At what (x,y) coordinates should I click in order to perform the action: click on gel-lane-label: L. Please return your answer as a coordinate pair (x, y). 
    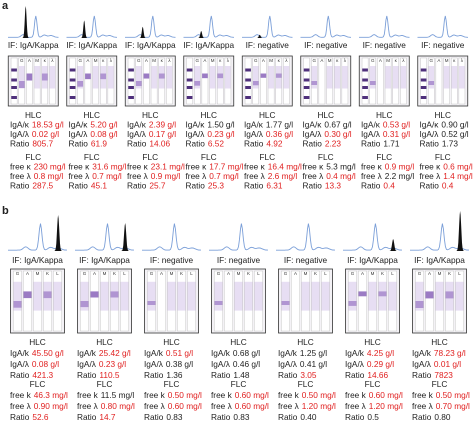
    Looking at the image, I should click on (392, 273).